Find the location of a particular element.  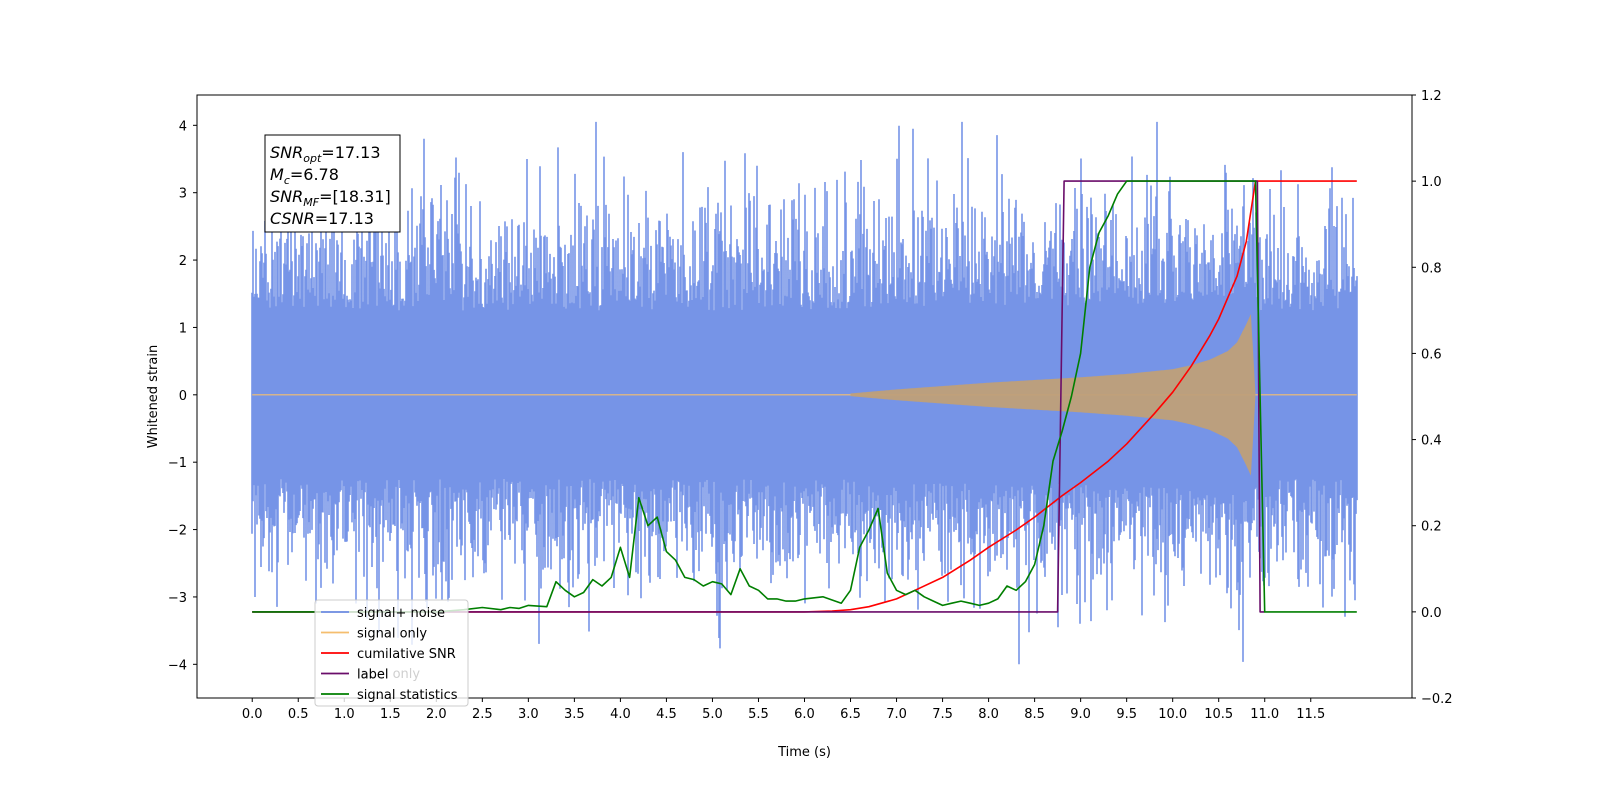

x-tick-label: 4.0 is located at coordinates (620, 714).